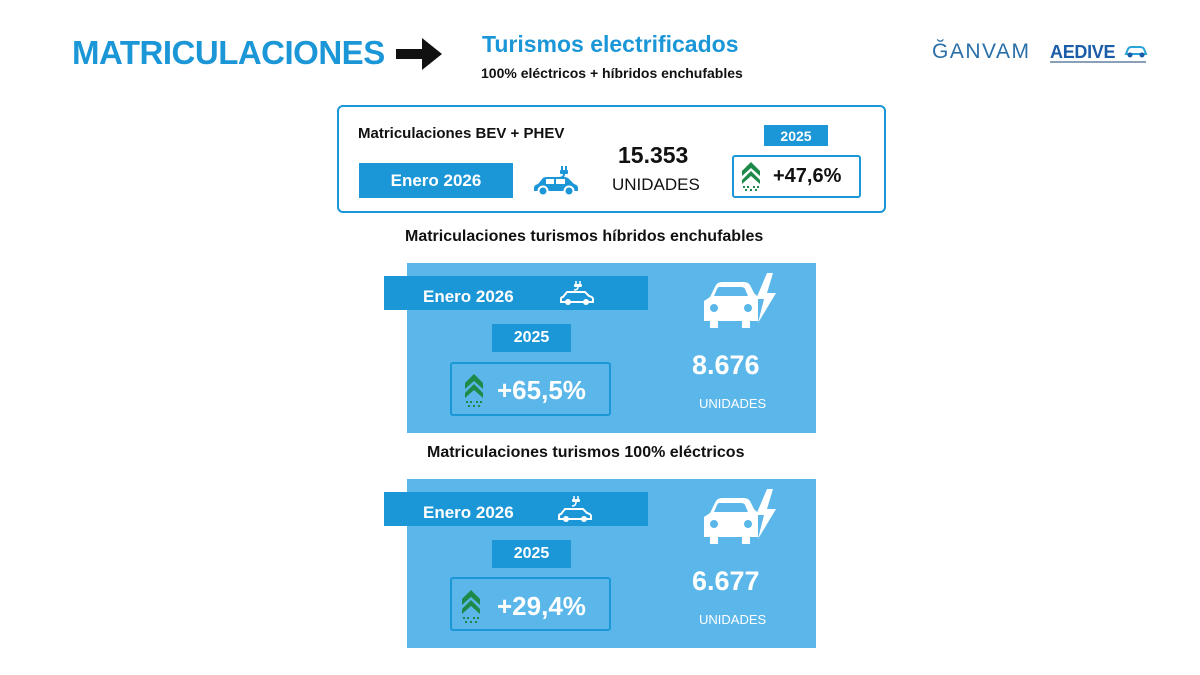 Image resolution: width=1200 pixels, height=675 pixels. What do you see at coordinates (531, 338) in the screenshot?
I see `phev-year-badge: 2025` at bounding box center [531, 338].